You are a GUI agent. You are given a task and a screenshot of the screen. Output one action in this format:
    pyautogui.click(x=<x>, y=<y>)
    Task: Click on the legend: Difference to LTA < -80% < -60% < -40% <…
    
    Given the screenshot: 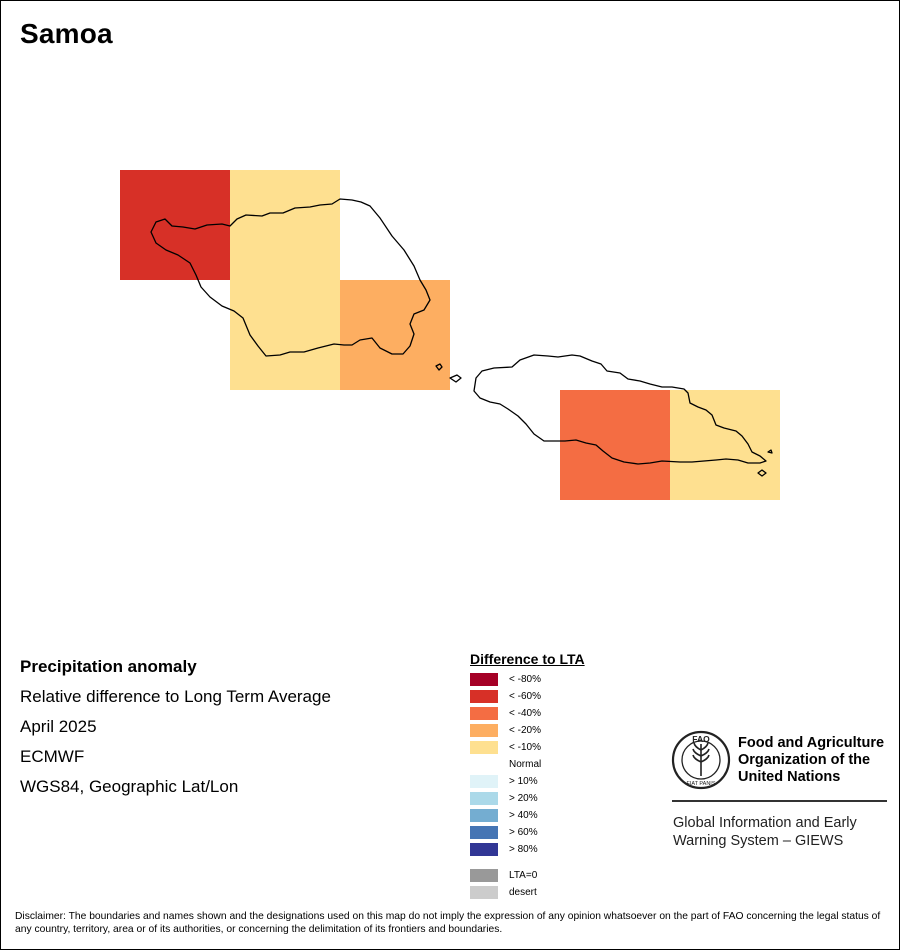 What is the action you would take?
    pyautogui.click(x=527, y=776)
    